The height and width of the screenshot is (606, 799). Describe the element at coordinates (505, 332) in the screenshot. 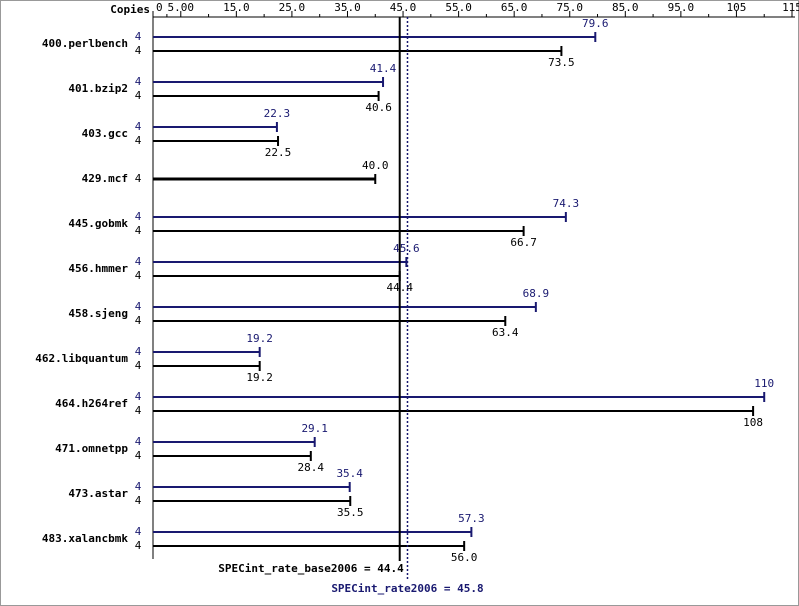

I see `value-label: 63.4` at that location.